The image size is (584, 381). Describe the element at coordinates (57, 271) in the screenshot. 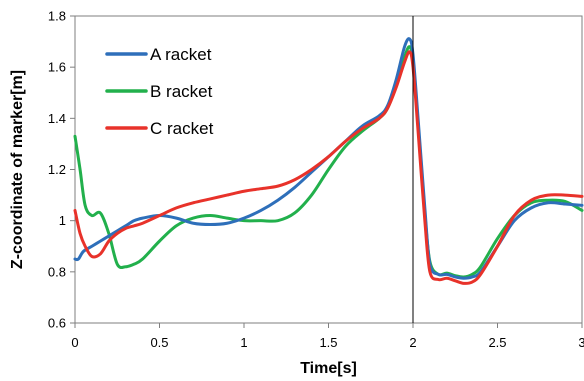

I see `y-tick-label: 0.8` at that location.